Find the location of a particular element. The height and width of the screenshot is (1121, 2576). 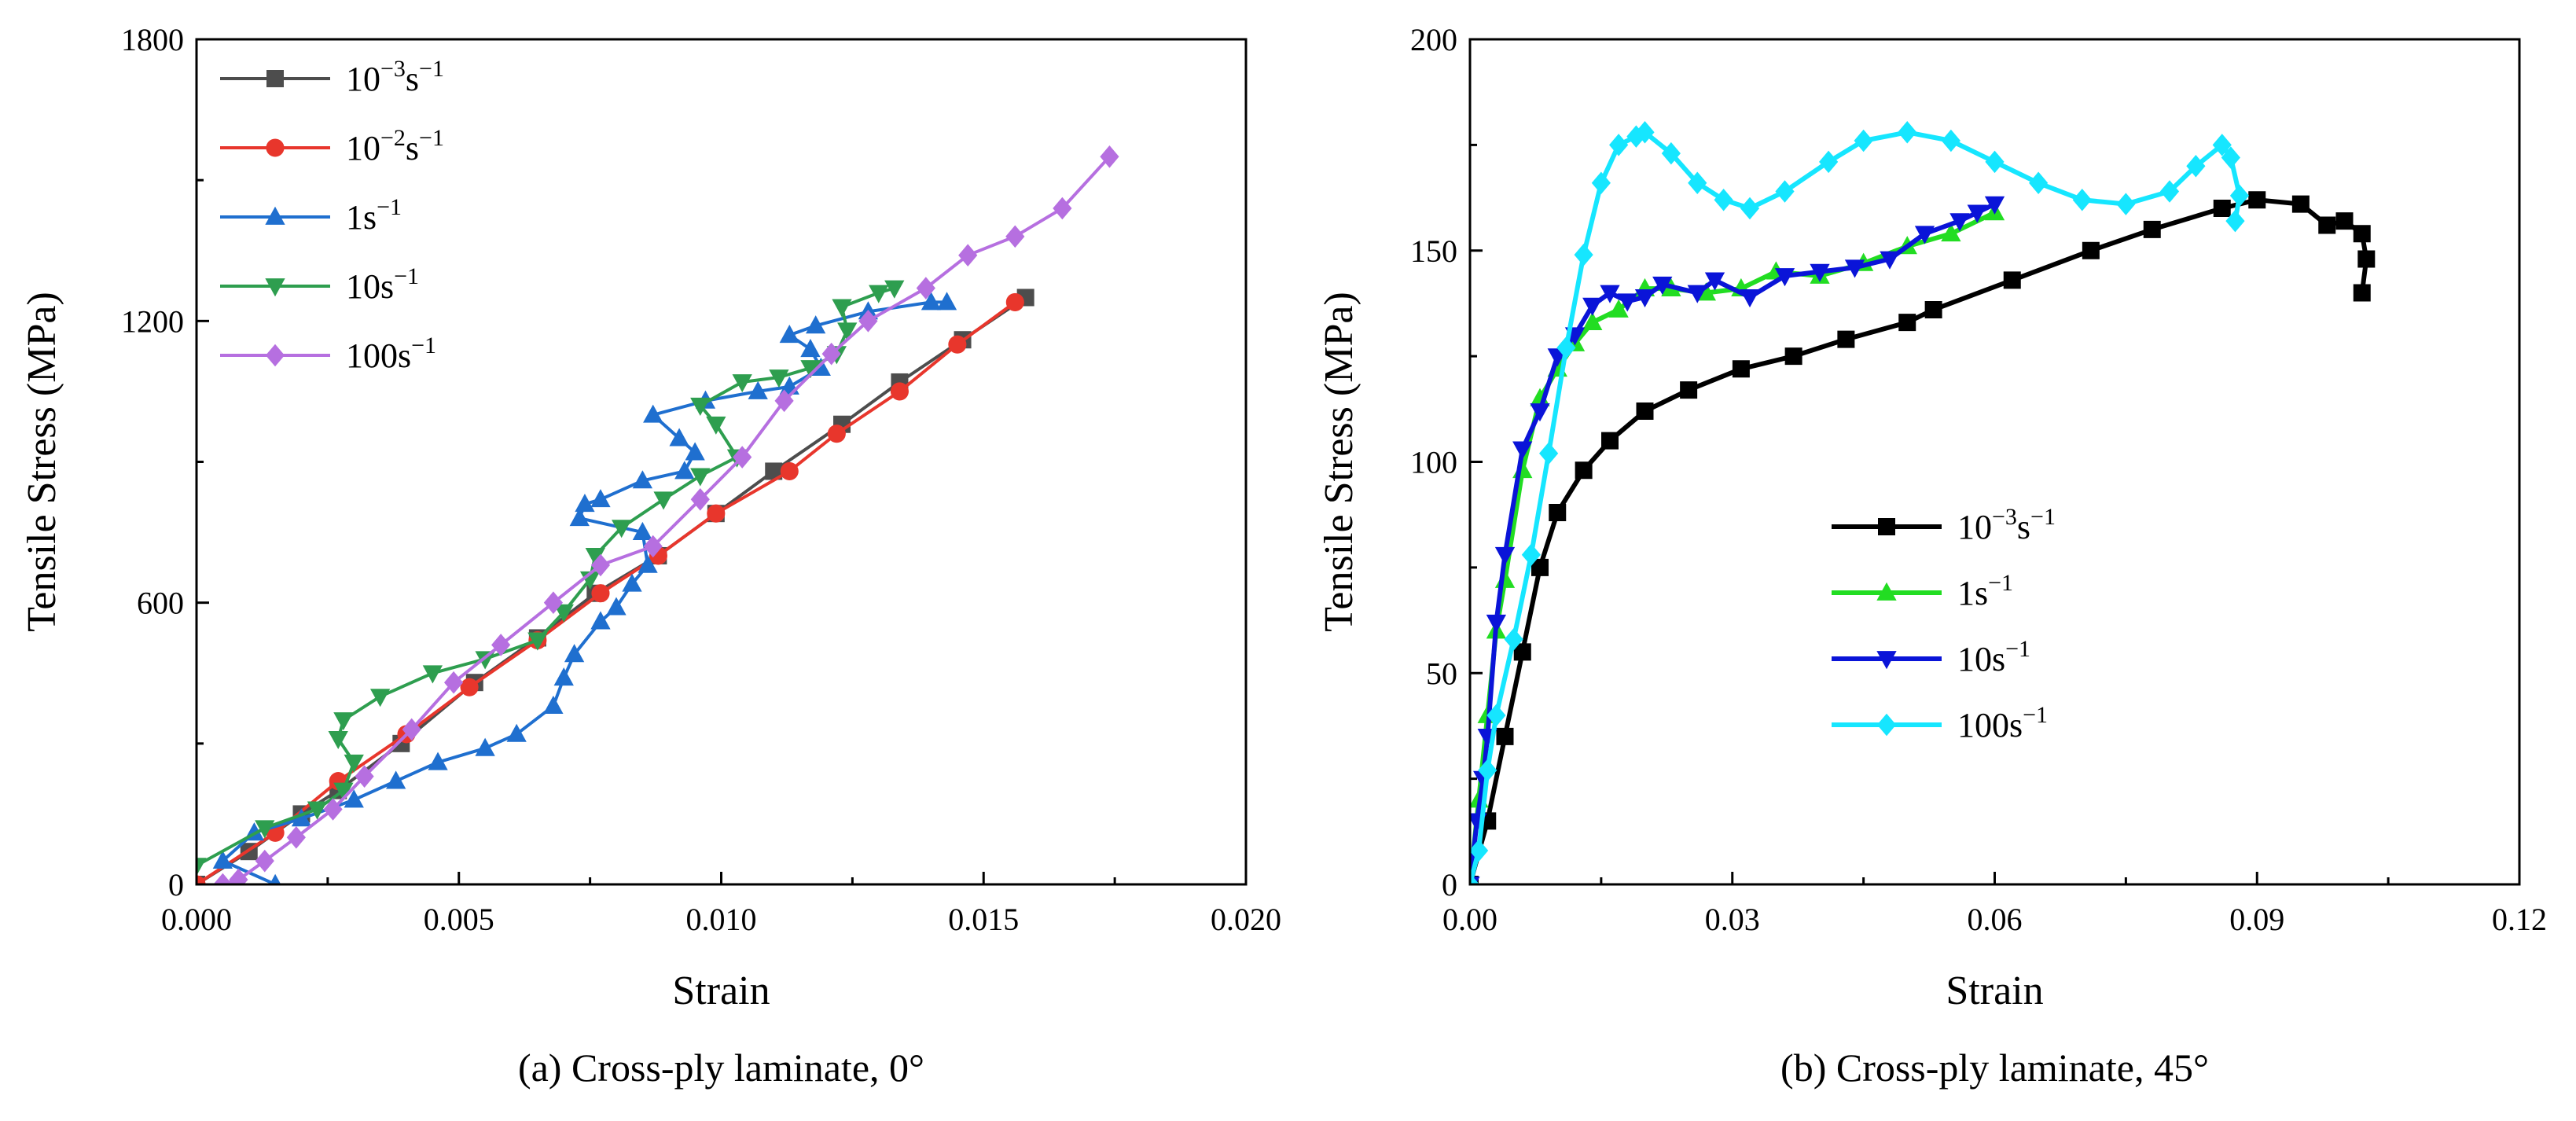

y-tick-label: 600 is located at coordinates (160, 604).